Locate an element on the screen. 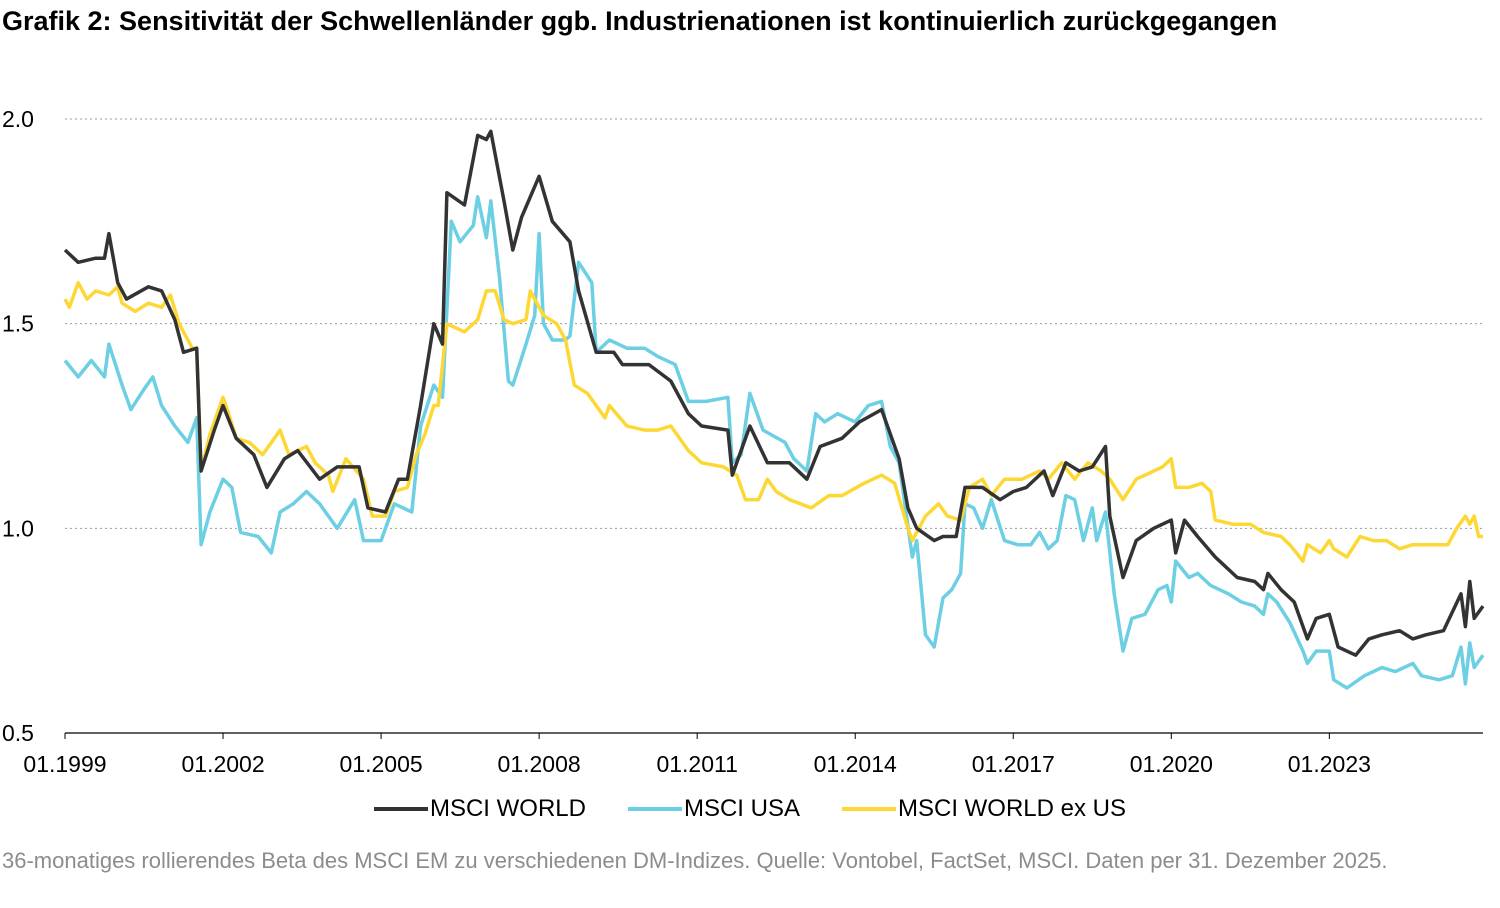 This screenshot has width=1500, height=908. y-tick-label: 1.5 is located at coordinates (18, 324).